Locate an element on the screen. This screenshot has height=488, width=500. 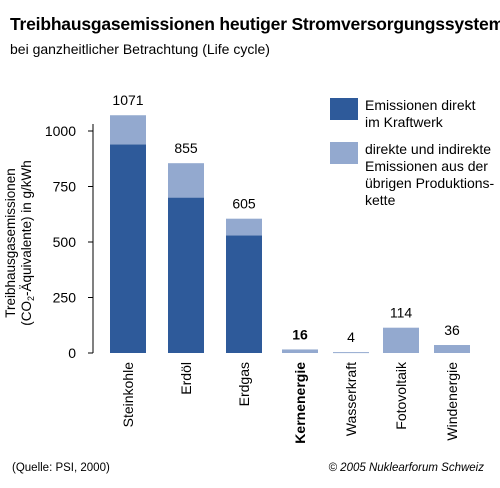
bar-total-label: 1071 is located at coordinates (127, 100).